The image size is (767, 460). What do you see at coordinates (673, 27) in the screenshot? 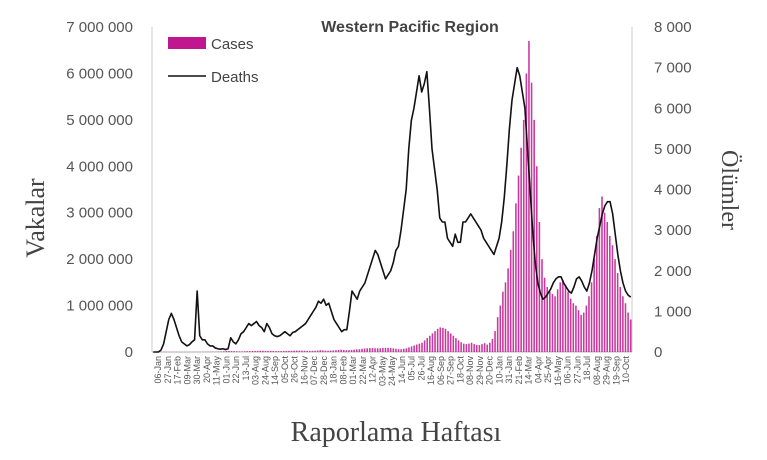
I see `right-y-tick-label: 8 000` at bounding box center [673, 27].